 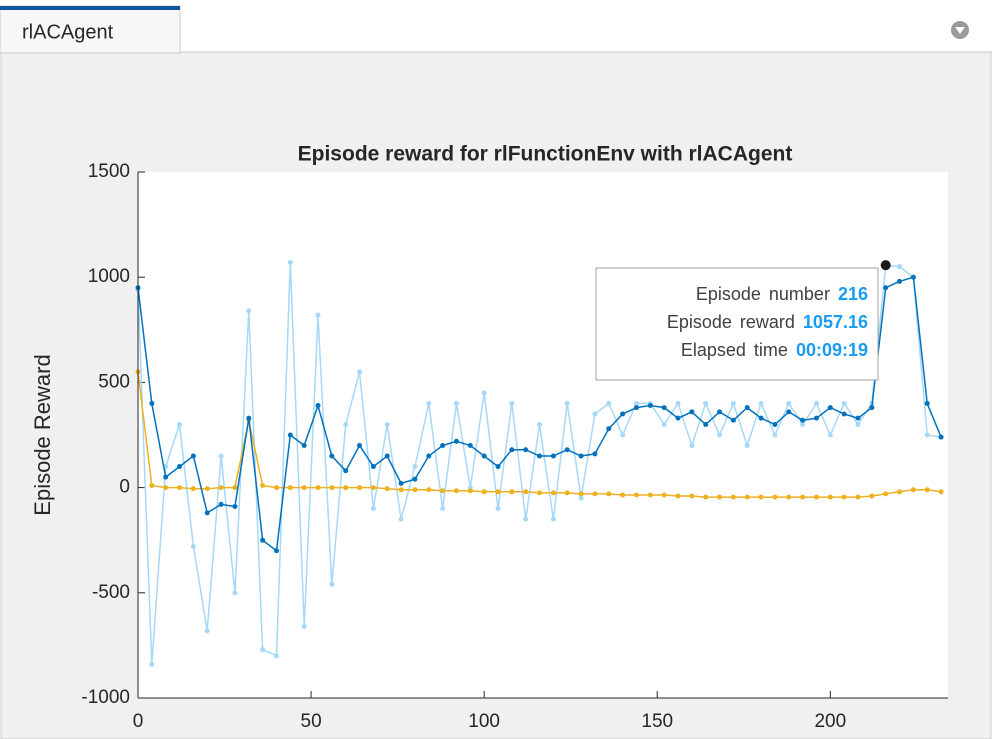 What do you see at coordinates (484, 721) in the screenshot?
I see `x-tick-label: 100` at bounding box center [484, 721].